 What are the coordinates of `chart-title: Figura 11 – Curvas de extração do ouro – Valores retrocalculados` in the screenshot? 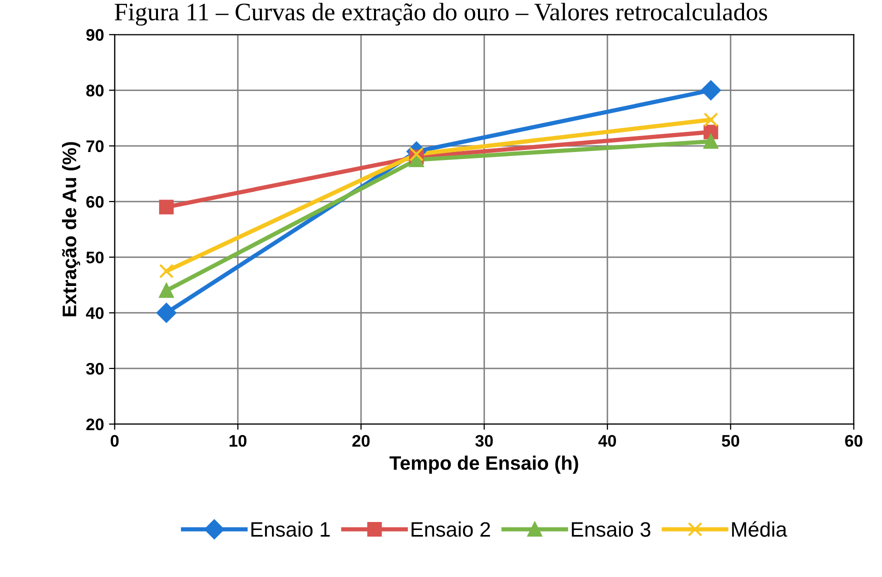 It's located at (441, 14).